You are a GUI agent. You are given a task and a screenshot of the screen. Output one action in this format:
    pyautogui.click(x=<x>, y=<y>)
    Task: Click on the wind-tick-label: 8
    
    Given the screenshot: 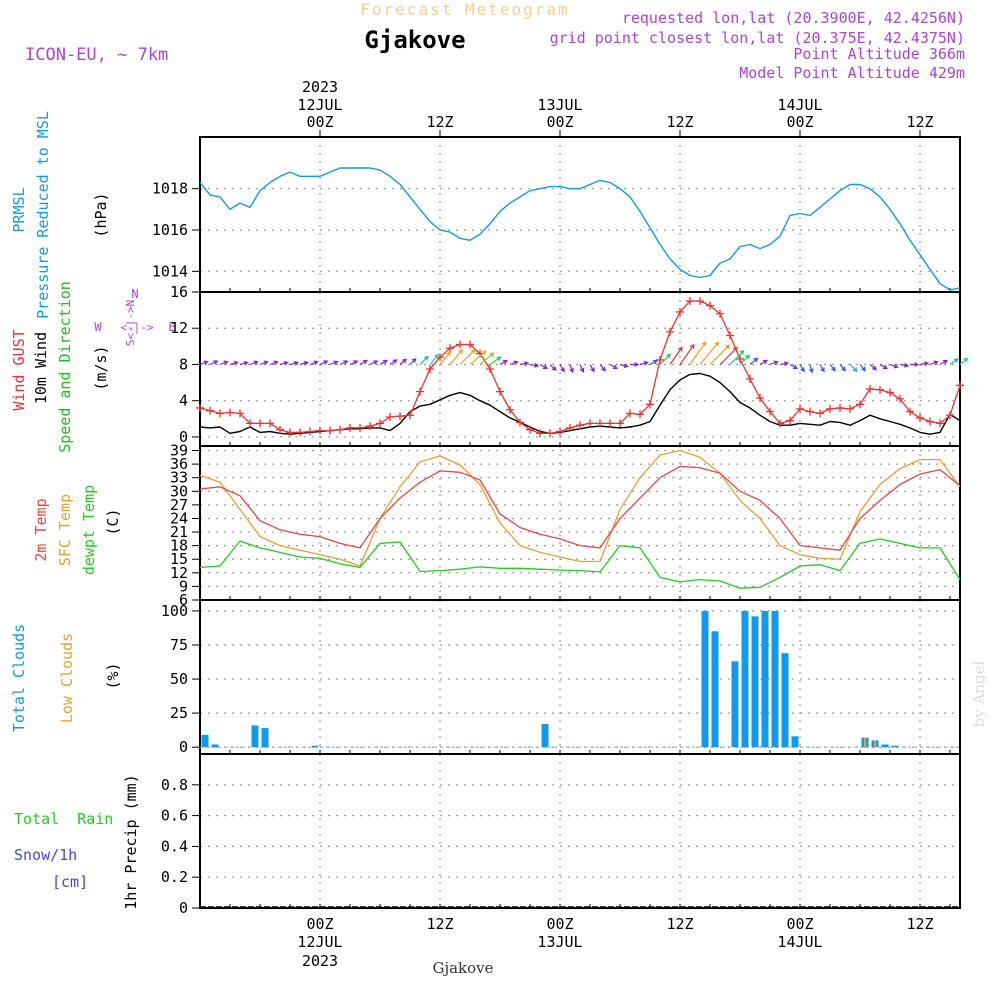 What is the action you would take?
    pyautogui.click(x=183, y=364)
    